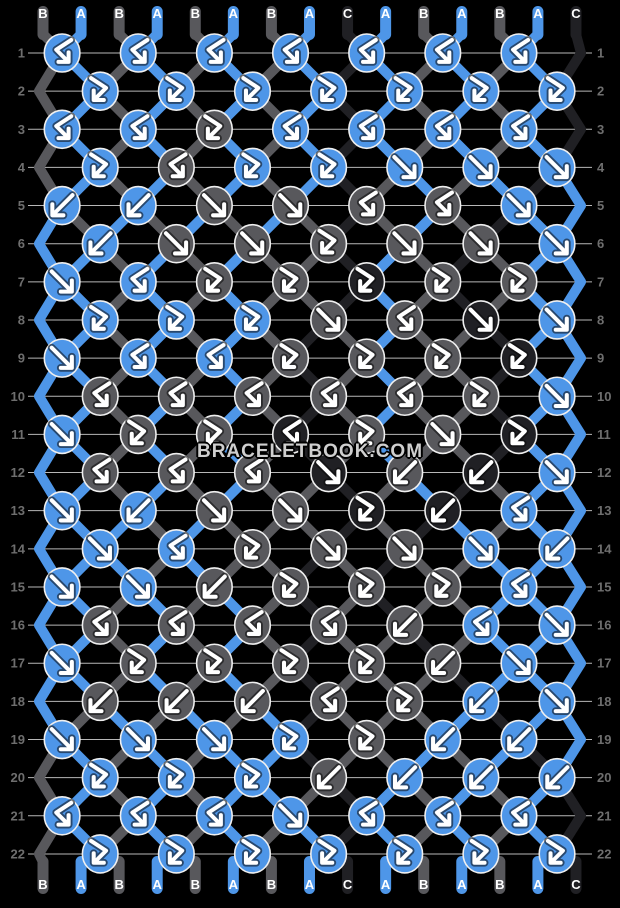 The image size is (620, 908). Describe the element at coordinates (556, 319) in the screenshot. I see `knot-arrow-f-r8-c7` at that location.